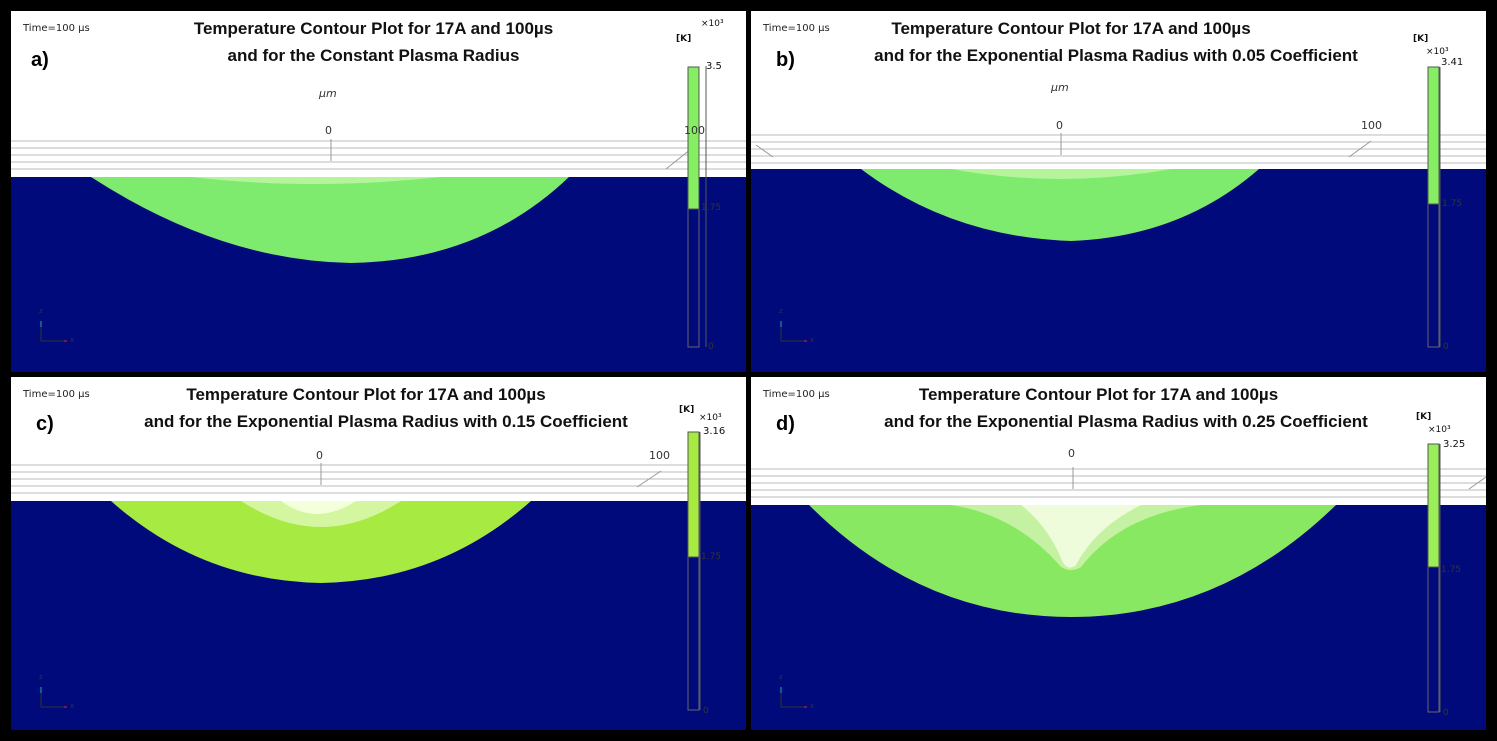 The width and height of the screenshot is (1497, 741). Describe the element at coordinates (1452, 62) in the screenshot. I see `colorbar-max: 3.41` at that location.